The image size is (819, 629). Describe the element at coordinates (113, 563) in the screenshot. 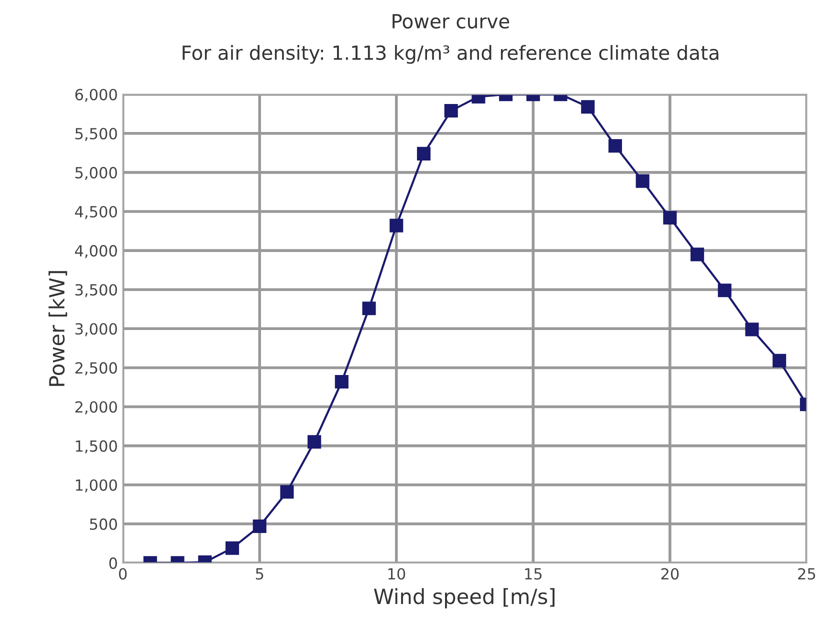

I see `y-tick-label: 0` at that location.